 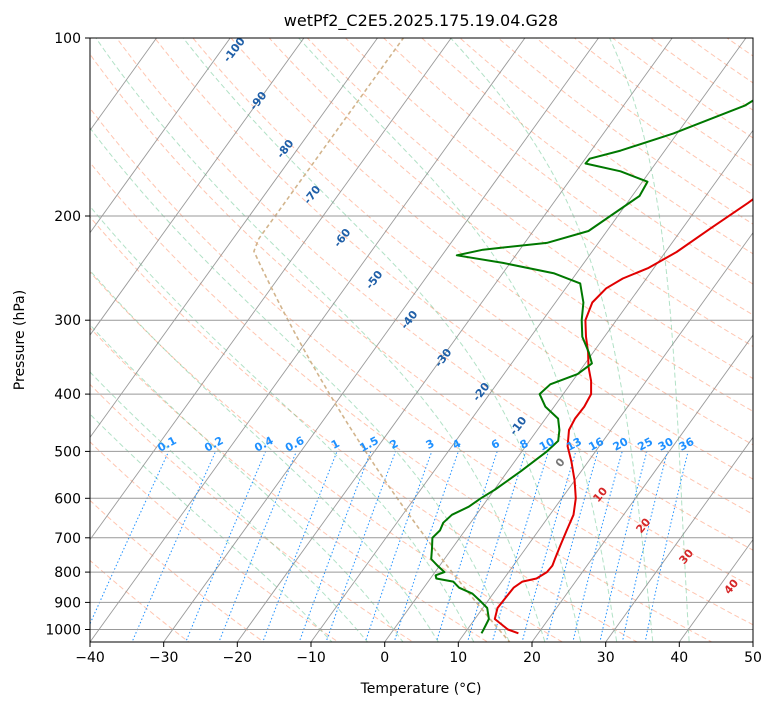 I want to click on chart-title: wetPf2_C2E5.2025.175.19.04.G28, so click(x=421, y=21).